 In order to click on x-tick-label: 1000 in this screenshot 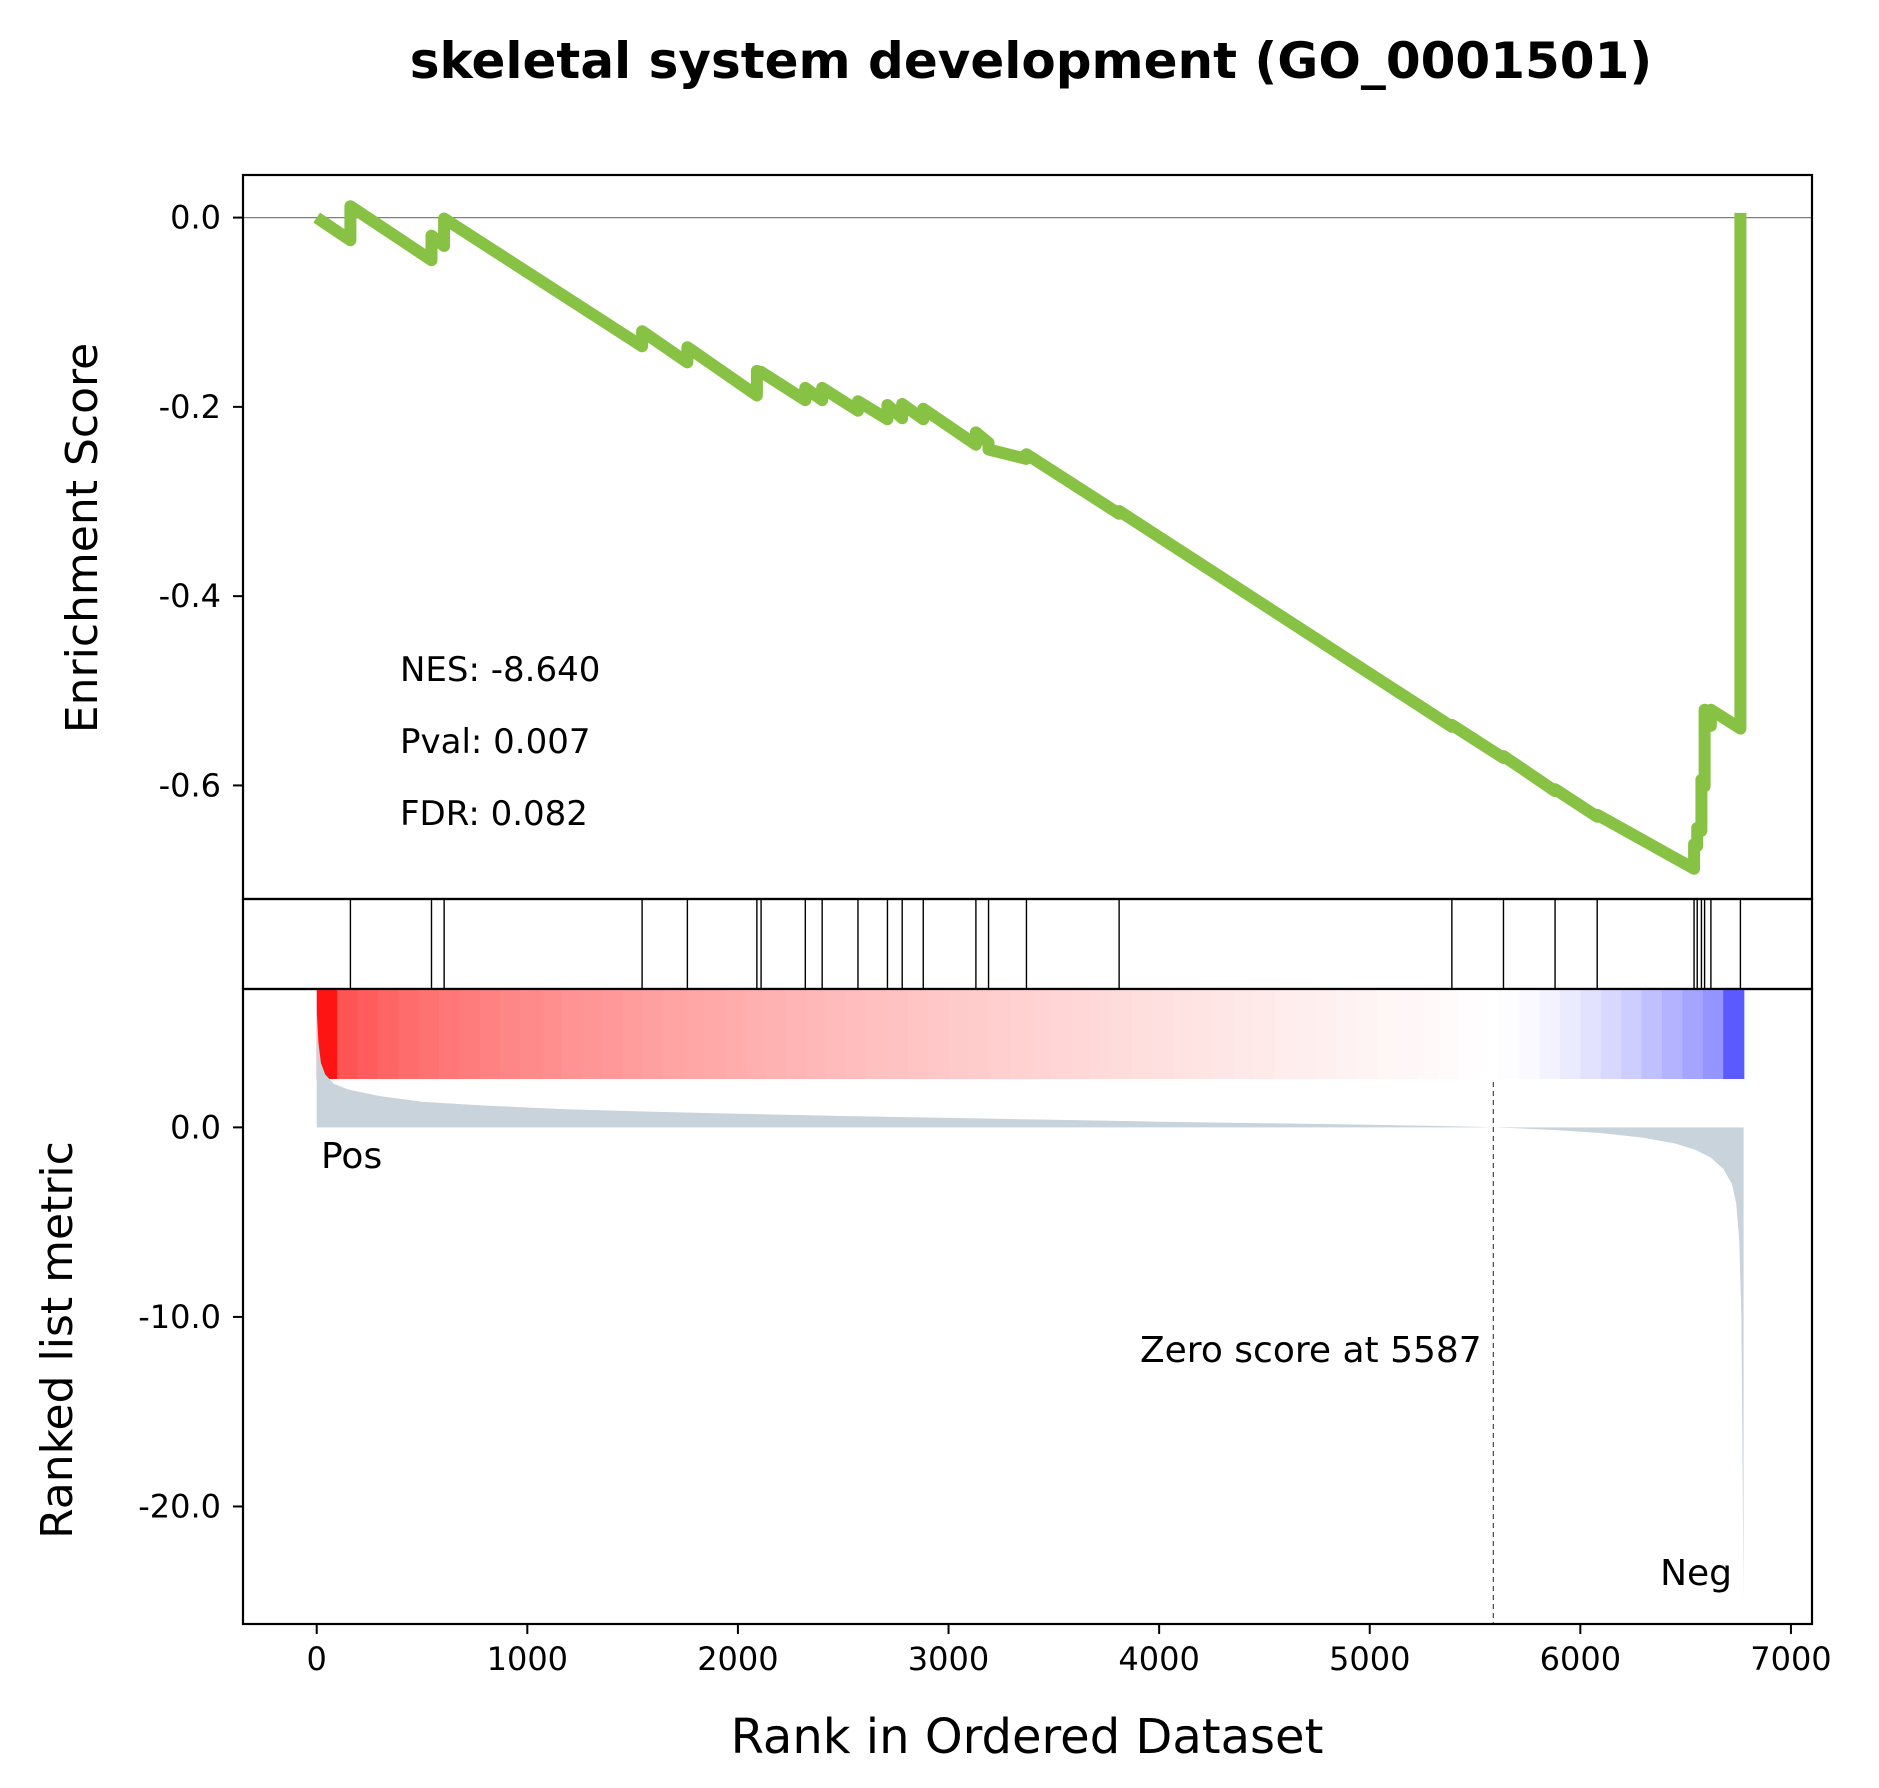, I will do `click(527, 1659)`.